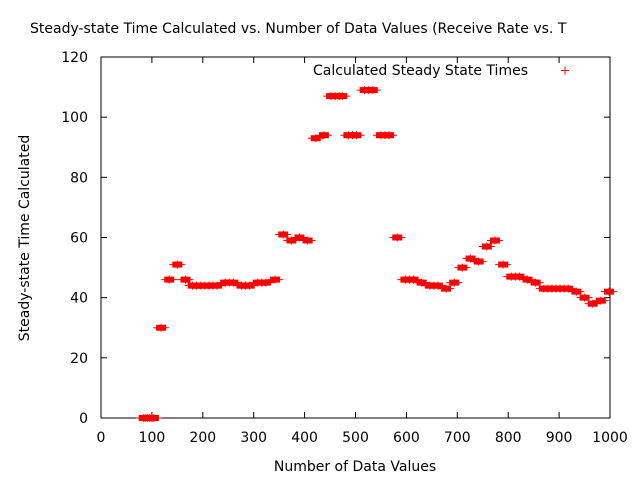  What do you see at coordinates (559, 438) in the screenshot?
I see `x-tick-label: 900` at bounding box center [559, 438].